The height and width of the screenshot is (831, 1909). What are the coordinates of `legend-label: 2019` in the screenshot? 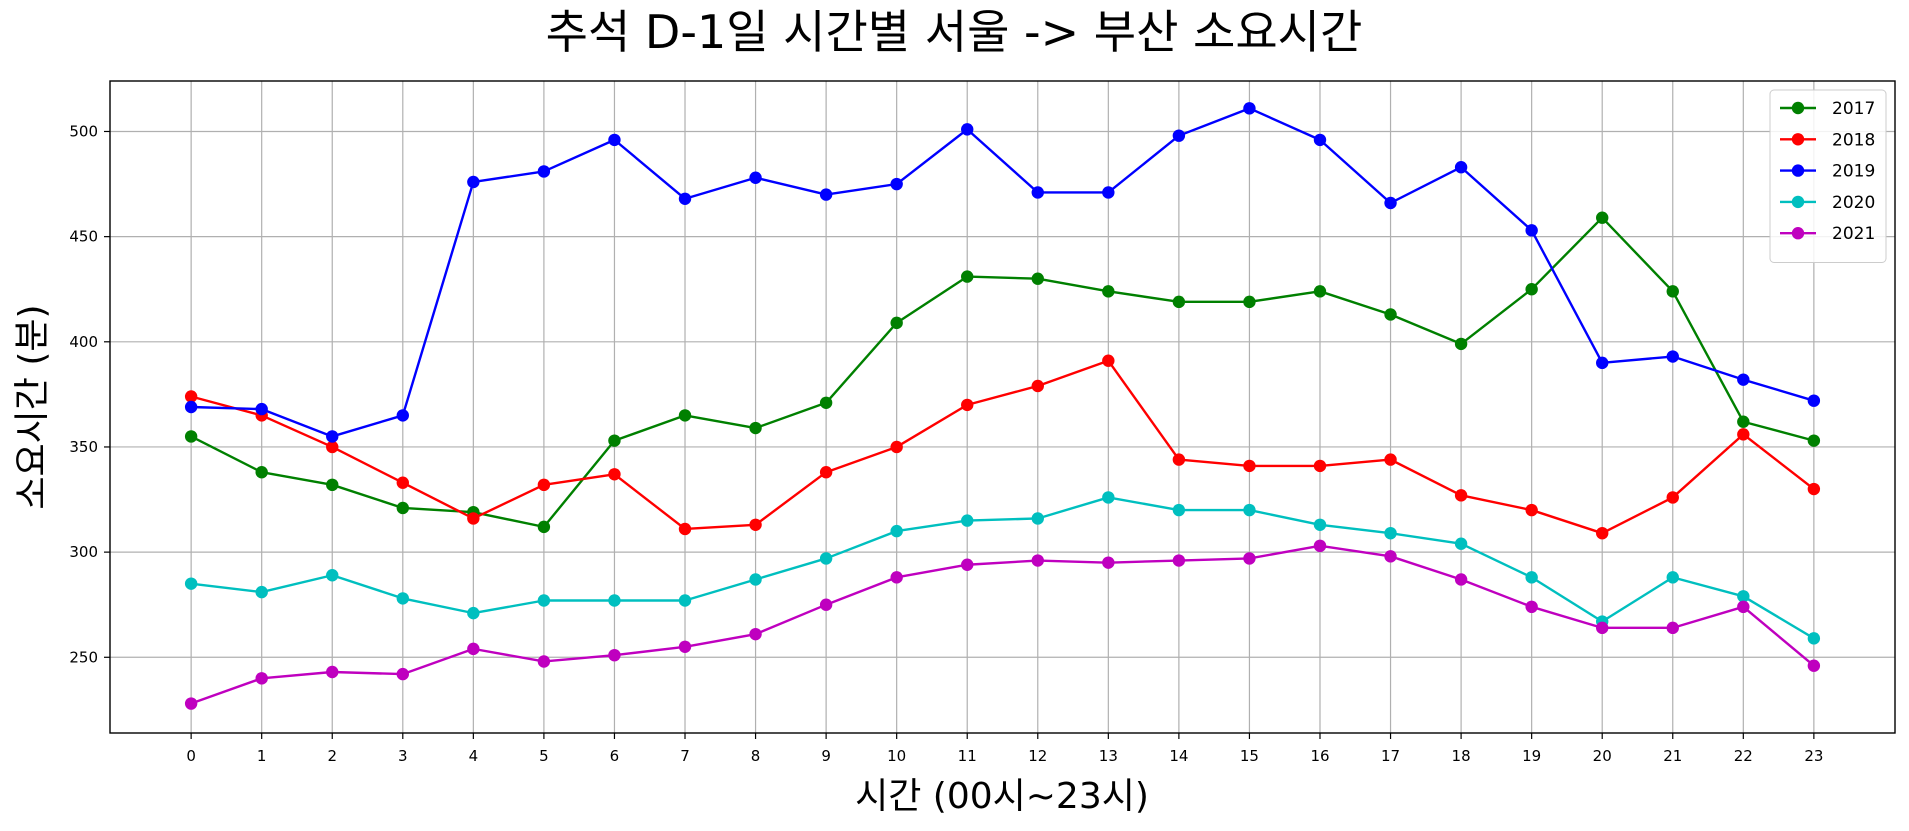 It's located at (1853, 172).